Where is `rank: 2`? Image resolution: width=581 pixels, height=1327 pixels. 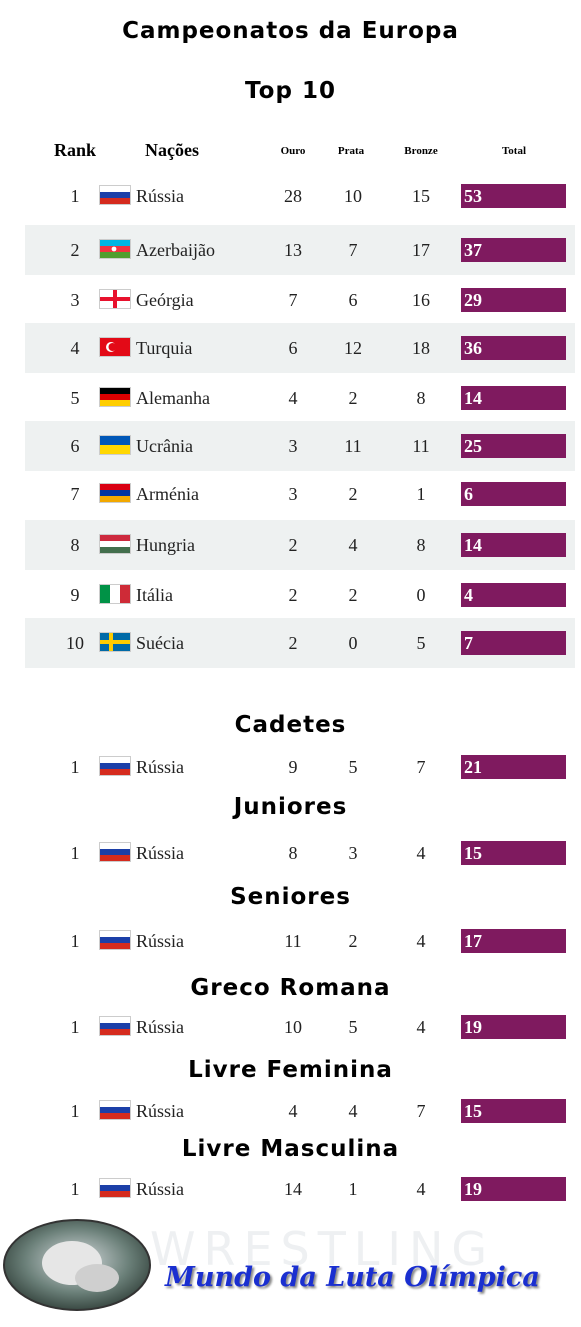
rank: 2 is located at coordinates (75, 250).